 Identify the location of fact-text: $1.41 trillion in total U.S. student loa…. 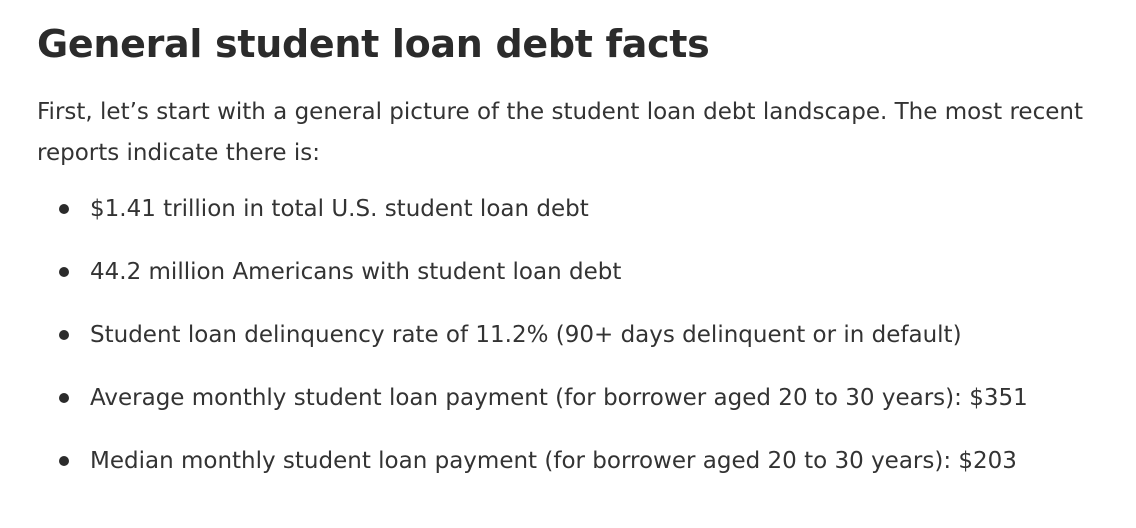
(339, 209).